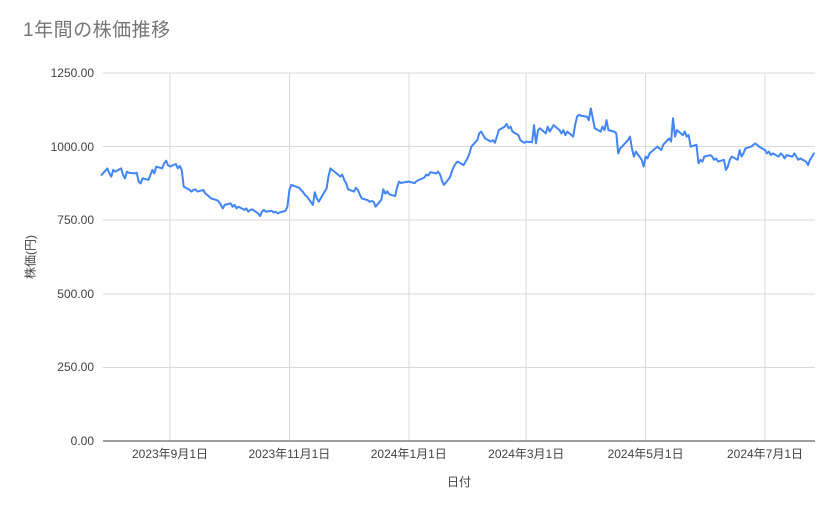 The height and width of the screenshot is (519, 839). I want to click on y-tick-label: 1000.00, so click(72, 146).